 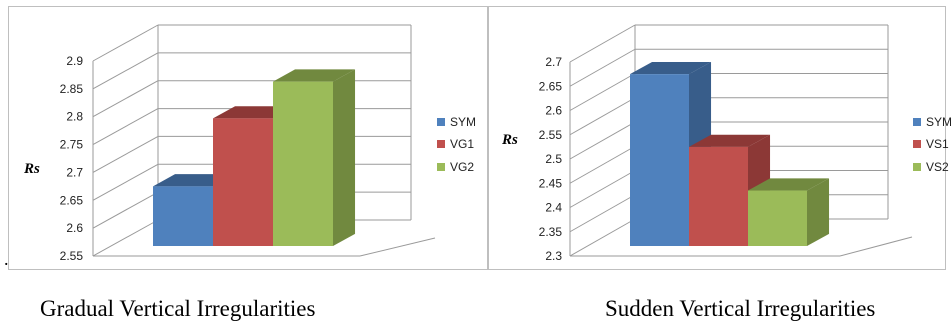 What do you see at coordinates (553, 256) in the screenshot?
I see `y-tick-label: 2.3` at bounding box center [553, 256].